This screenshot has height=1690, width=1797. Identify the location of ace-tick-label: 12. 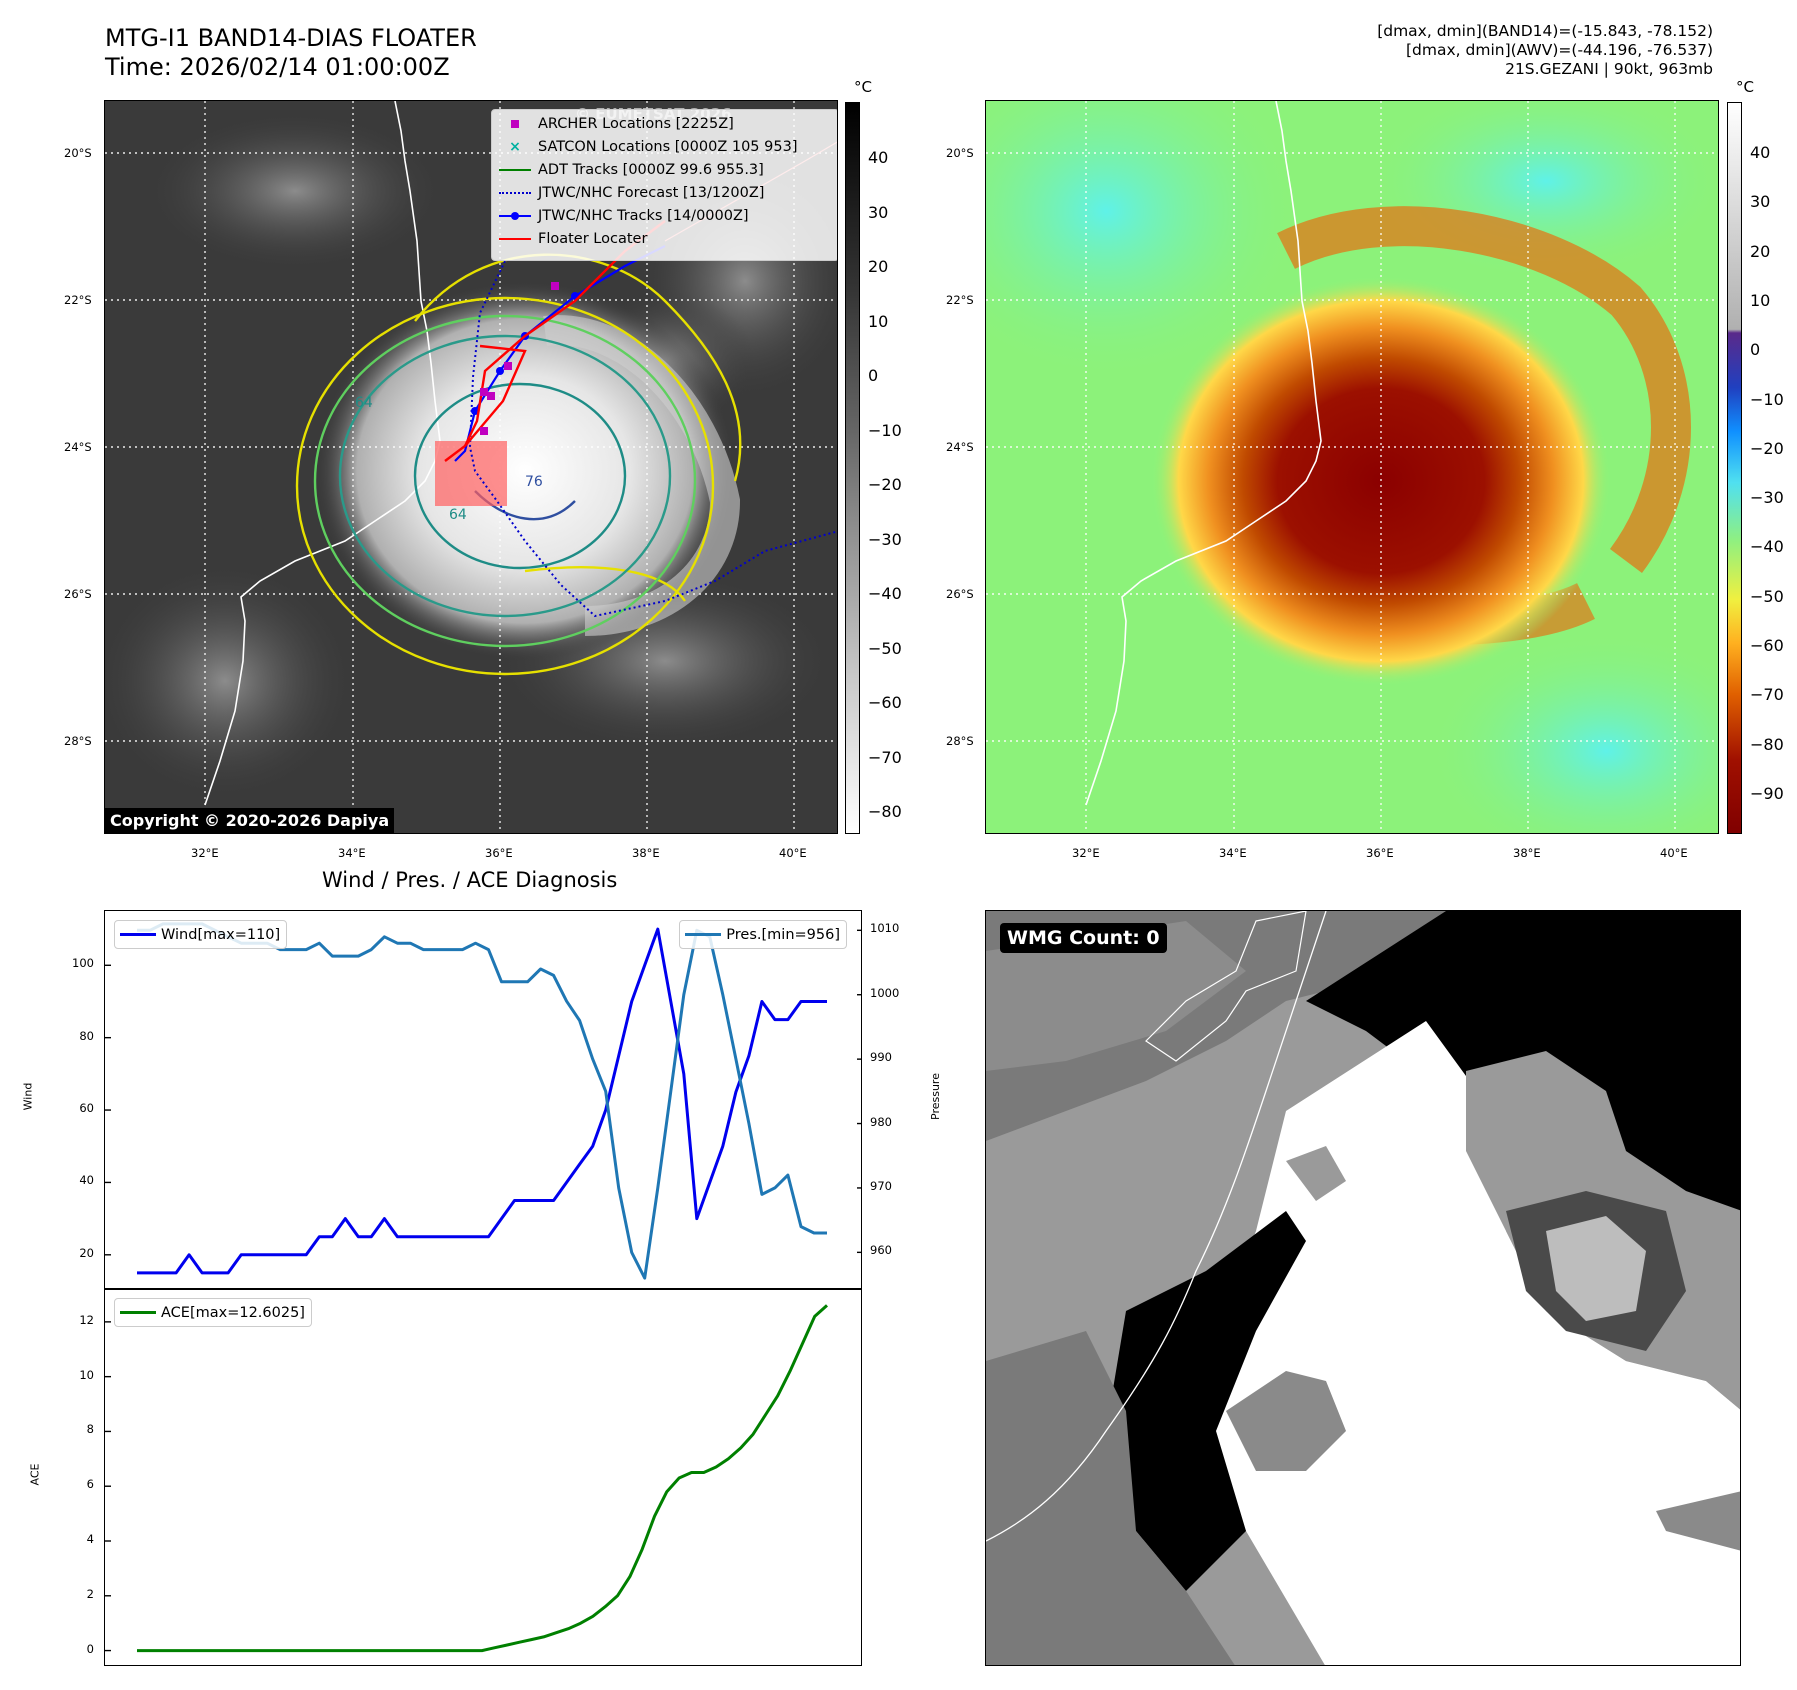
(86, 1319).